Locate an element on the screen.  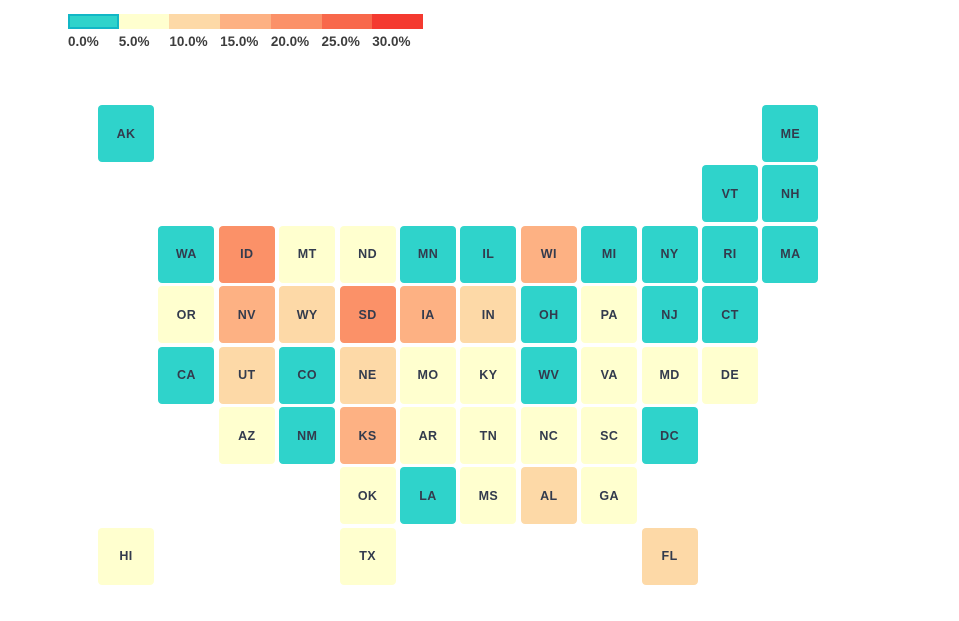
state-tile-me: ME is located at coordinates (790, 133).